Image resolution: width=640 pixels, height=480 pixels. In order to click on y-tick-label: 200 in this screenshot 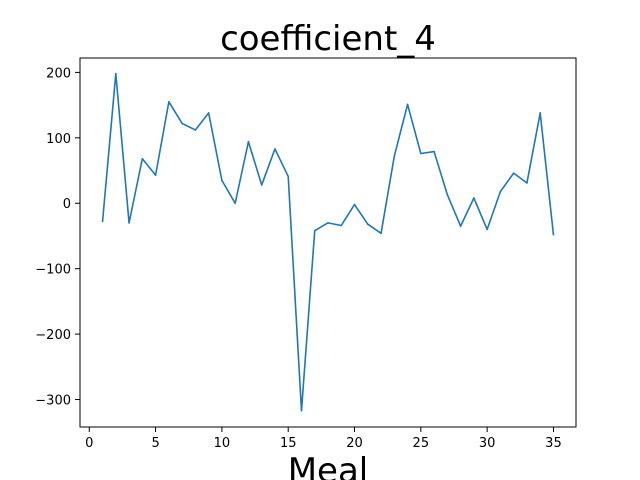, I will do `click(58, 73)`.